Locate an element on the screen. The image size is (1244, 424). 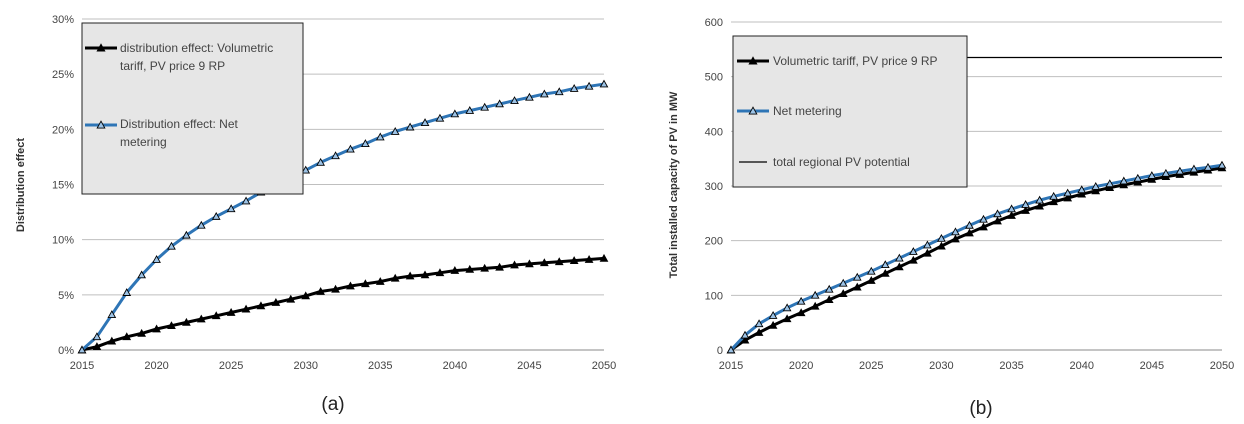
chart-a-x-tick-label: 2025 is located at coordinates (231, 366).